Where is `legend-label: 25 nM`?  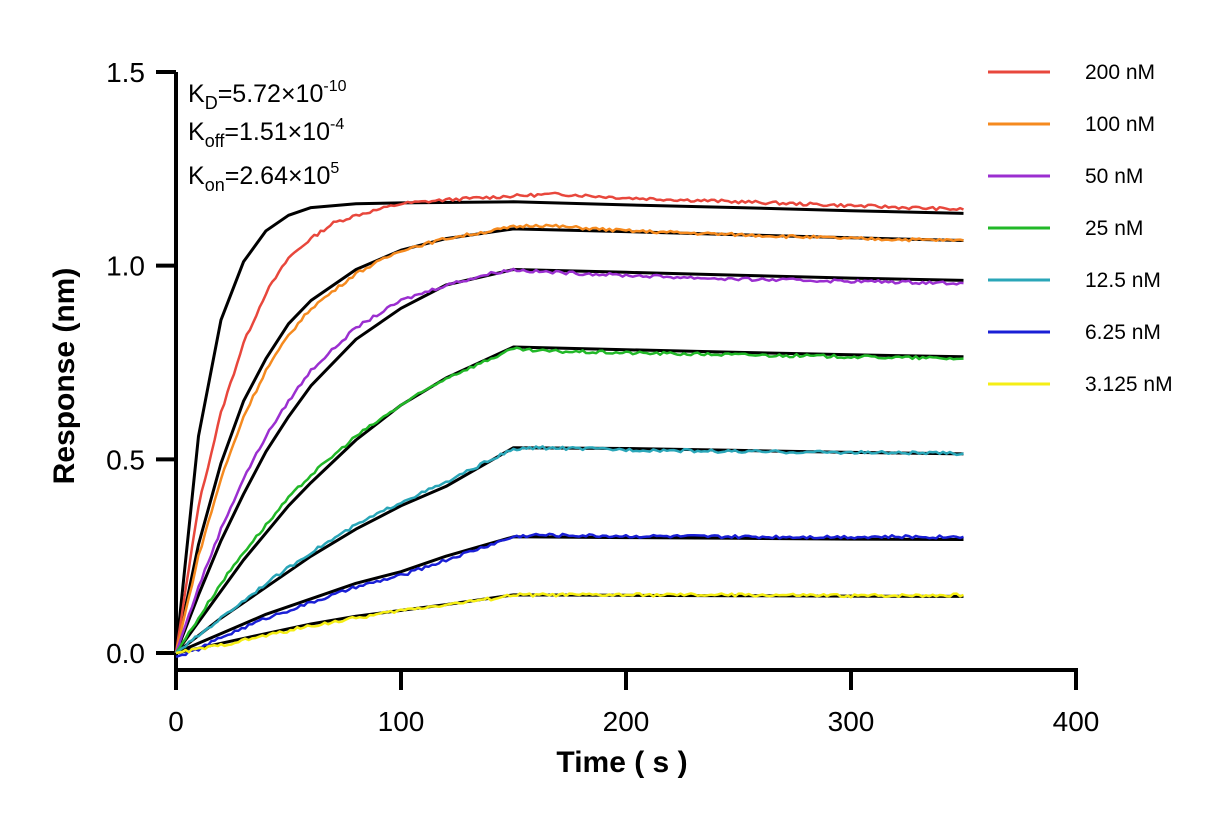 legend-label: 25 nM is located at coordinates (1114, 228).